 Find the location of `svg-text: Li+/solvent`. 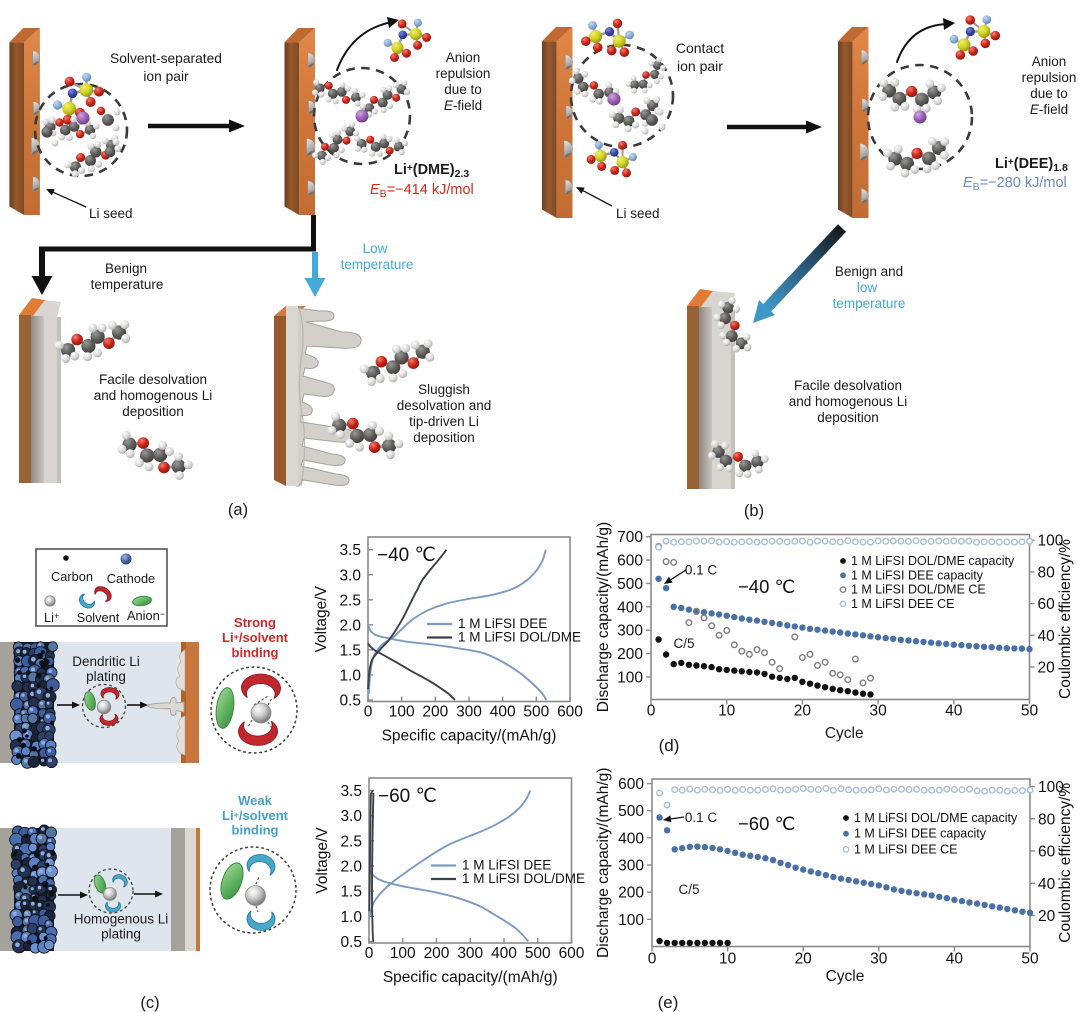

svg-text: Li+/solvent is located at coordinates (255, 815).